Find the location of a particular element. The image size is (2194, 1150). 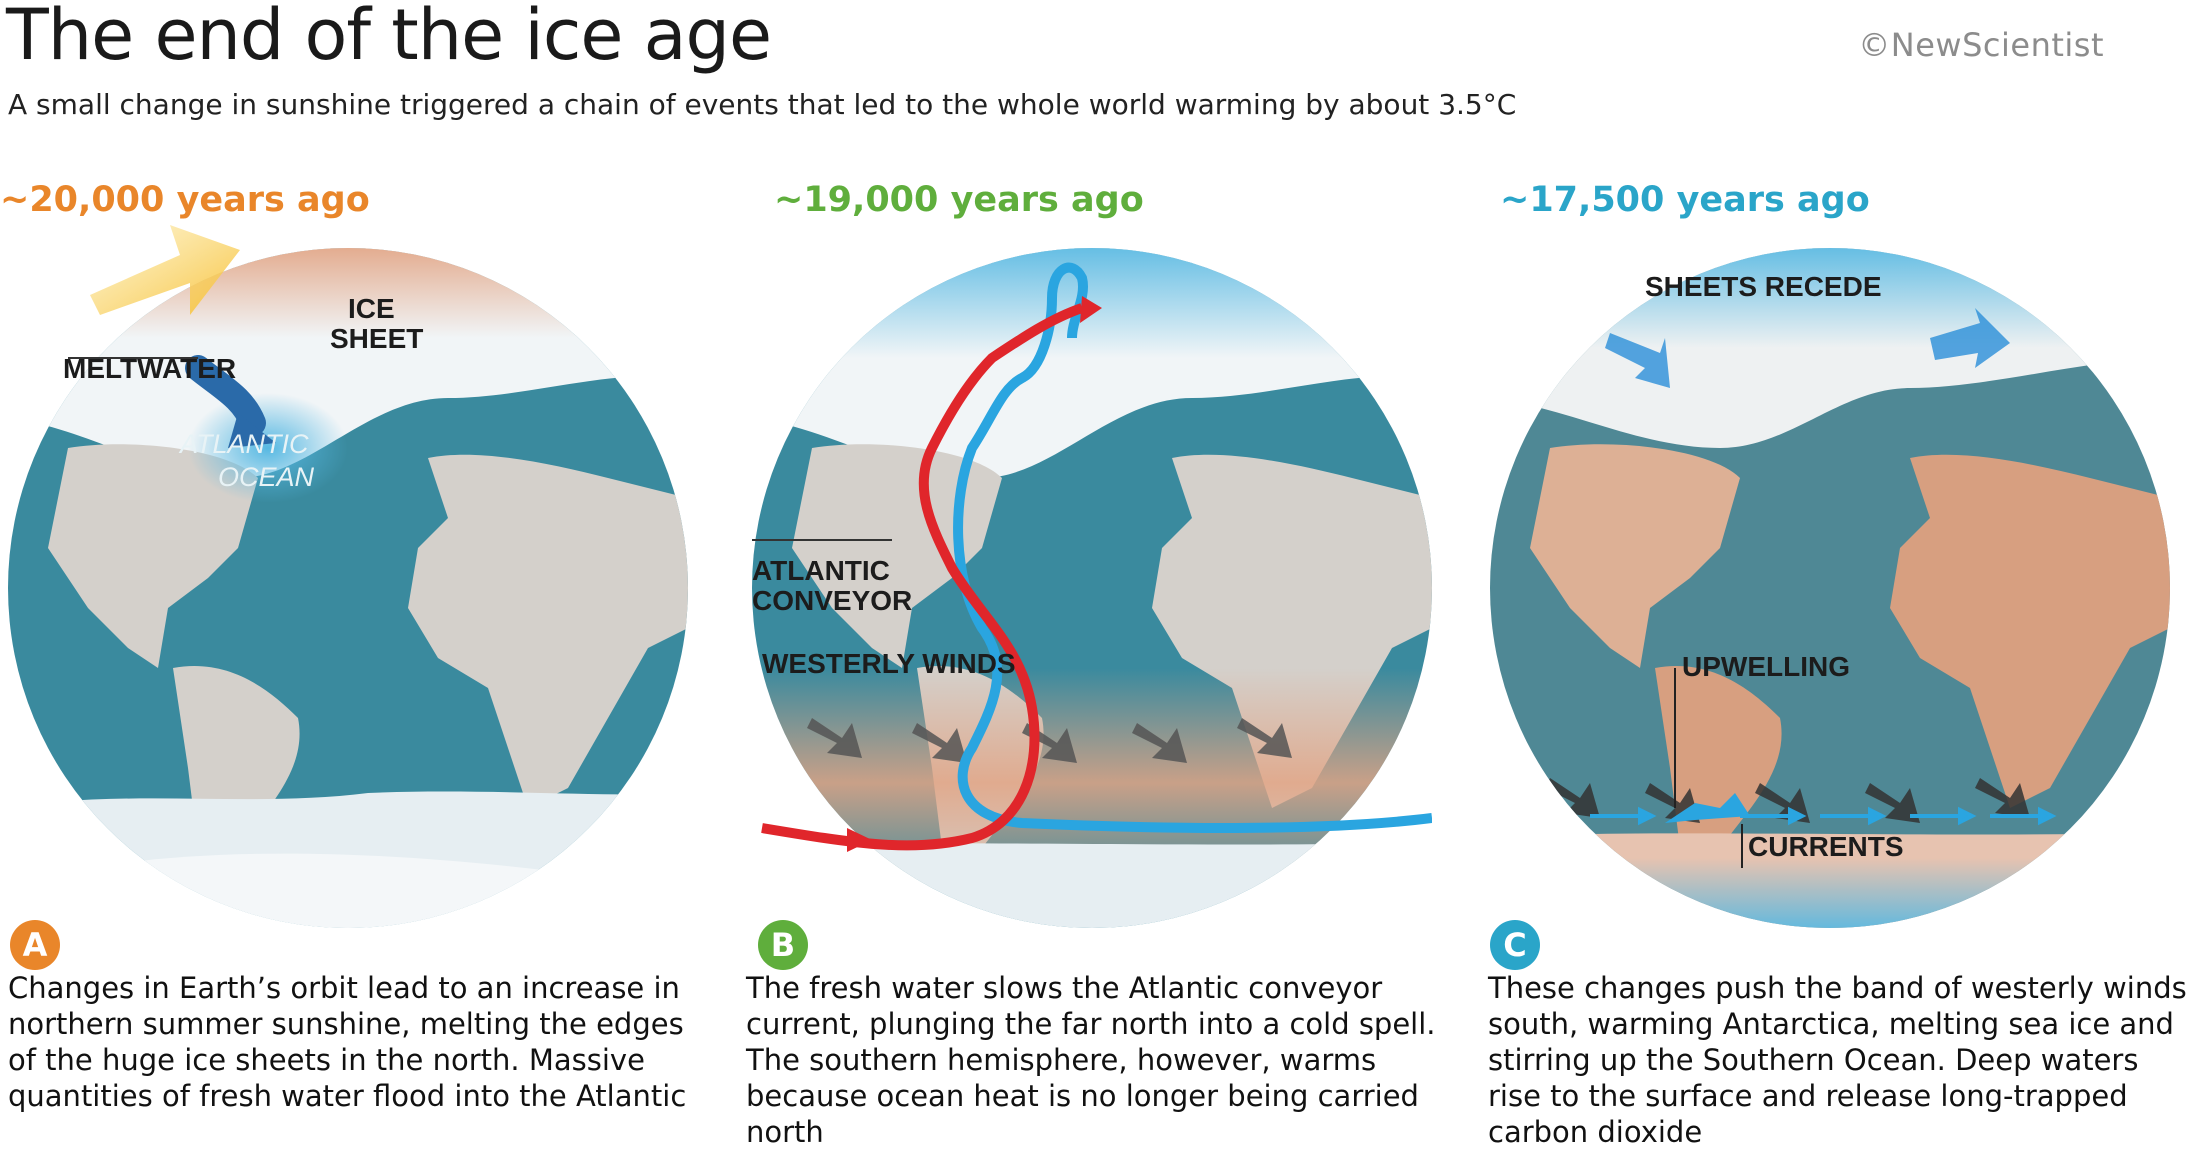

badge-a: A is located at coordinates (35, 945).